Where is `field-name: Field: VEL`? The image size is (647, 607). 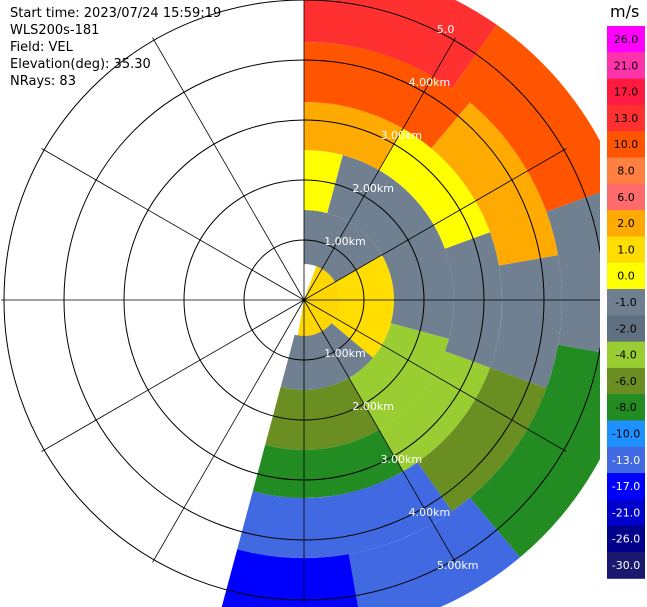 field-name: Field: VEL is located at coordinates (41, 47).